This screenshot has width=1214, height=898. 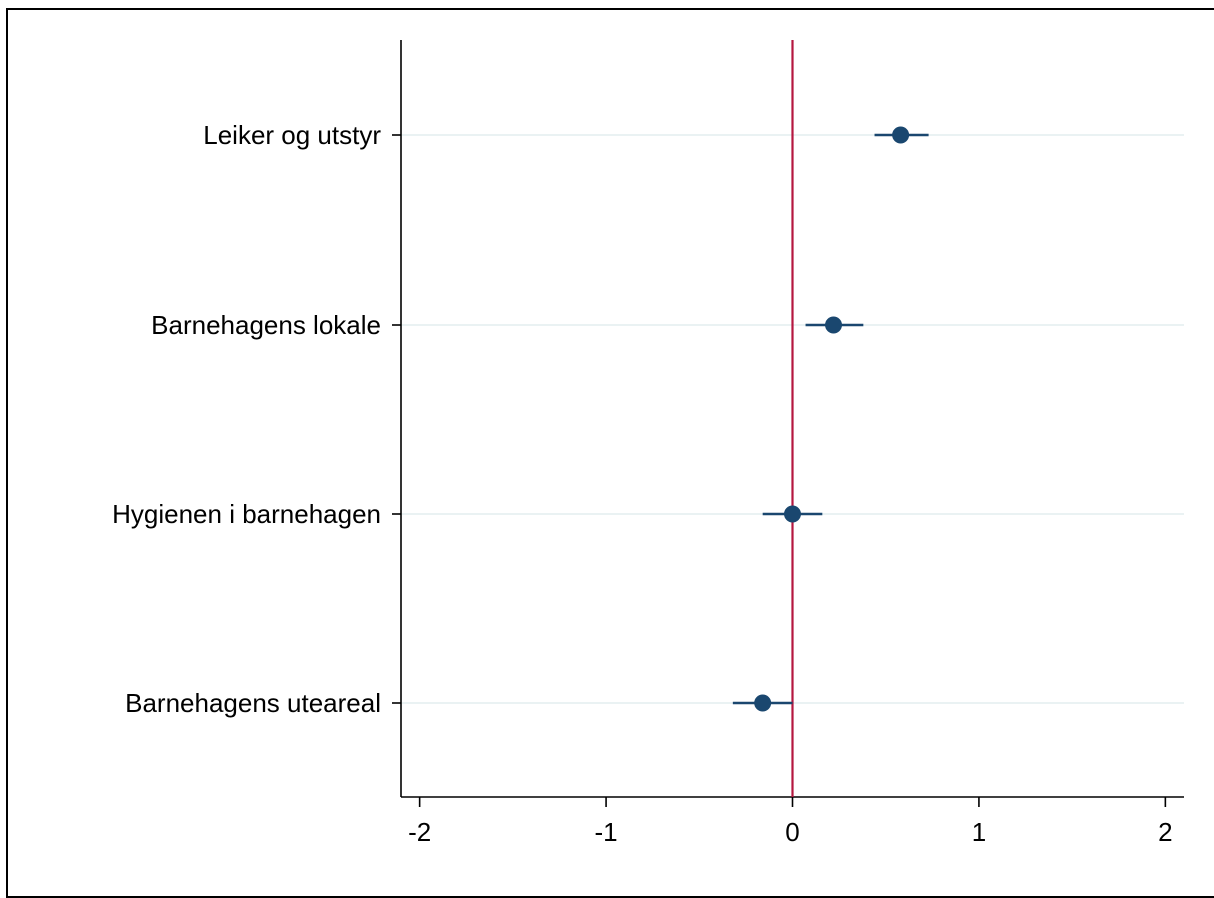 I want to click on x-tick-label: -1, so click(x=606, y=832).